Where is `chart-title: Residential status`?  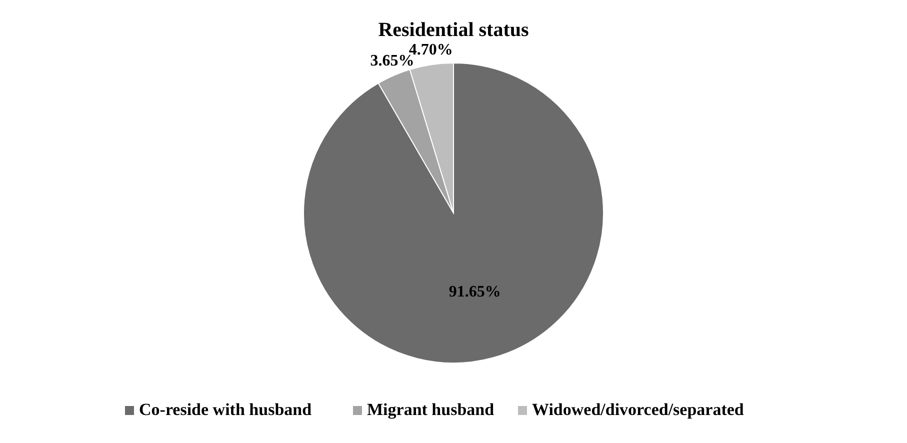
chart-title: Residential status is located at coordinates (453, 30).